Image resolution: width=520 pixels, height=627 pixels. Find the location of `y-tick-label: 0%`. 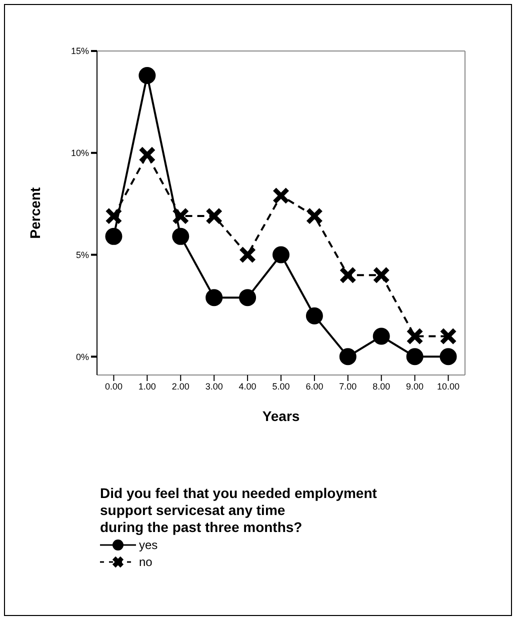

y-tick-label: 0% is located at coordinates (82, 357).